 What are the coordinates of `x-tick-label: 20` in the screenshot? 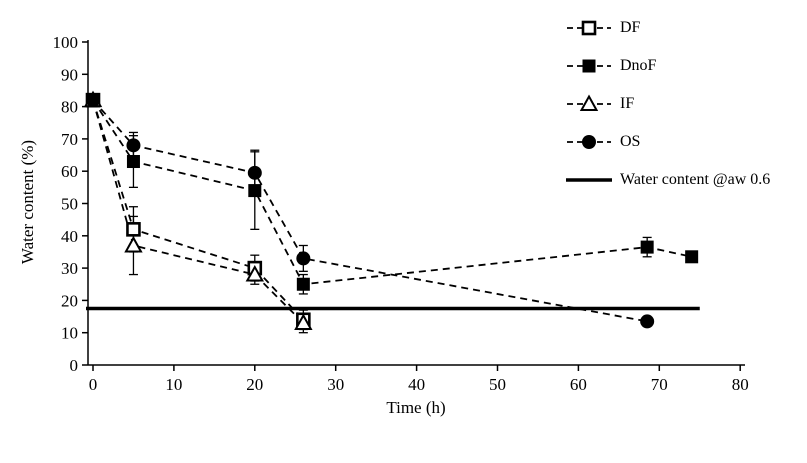 It's located at (254, 384).